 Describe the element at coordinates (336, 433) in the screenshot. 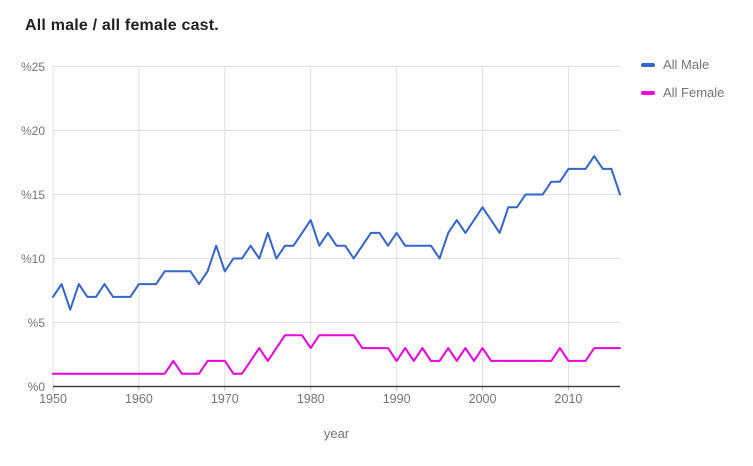

I see `x-axis-title: year` at that location.